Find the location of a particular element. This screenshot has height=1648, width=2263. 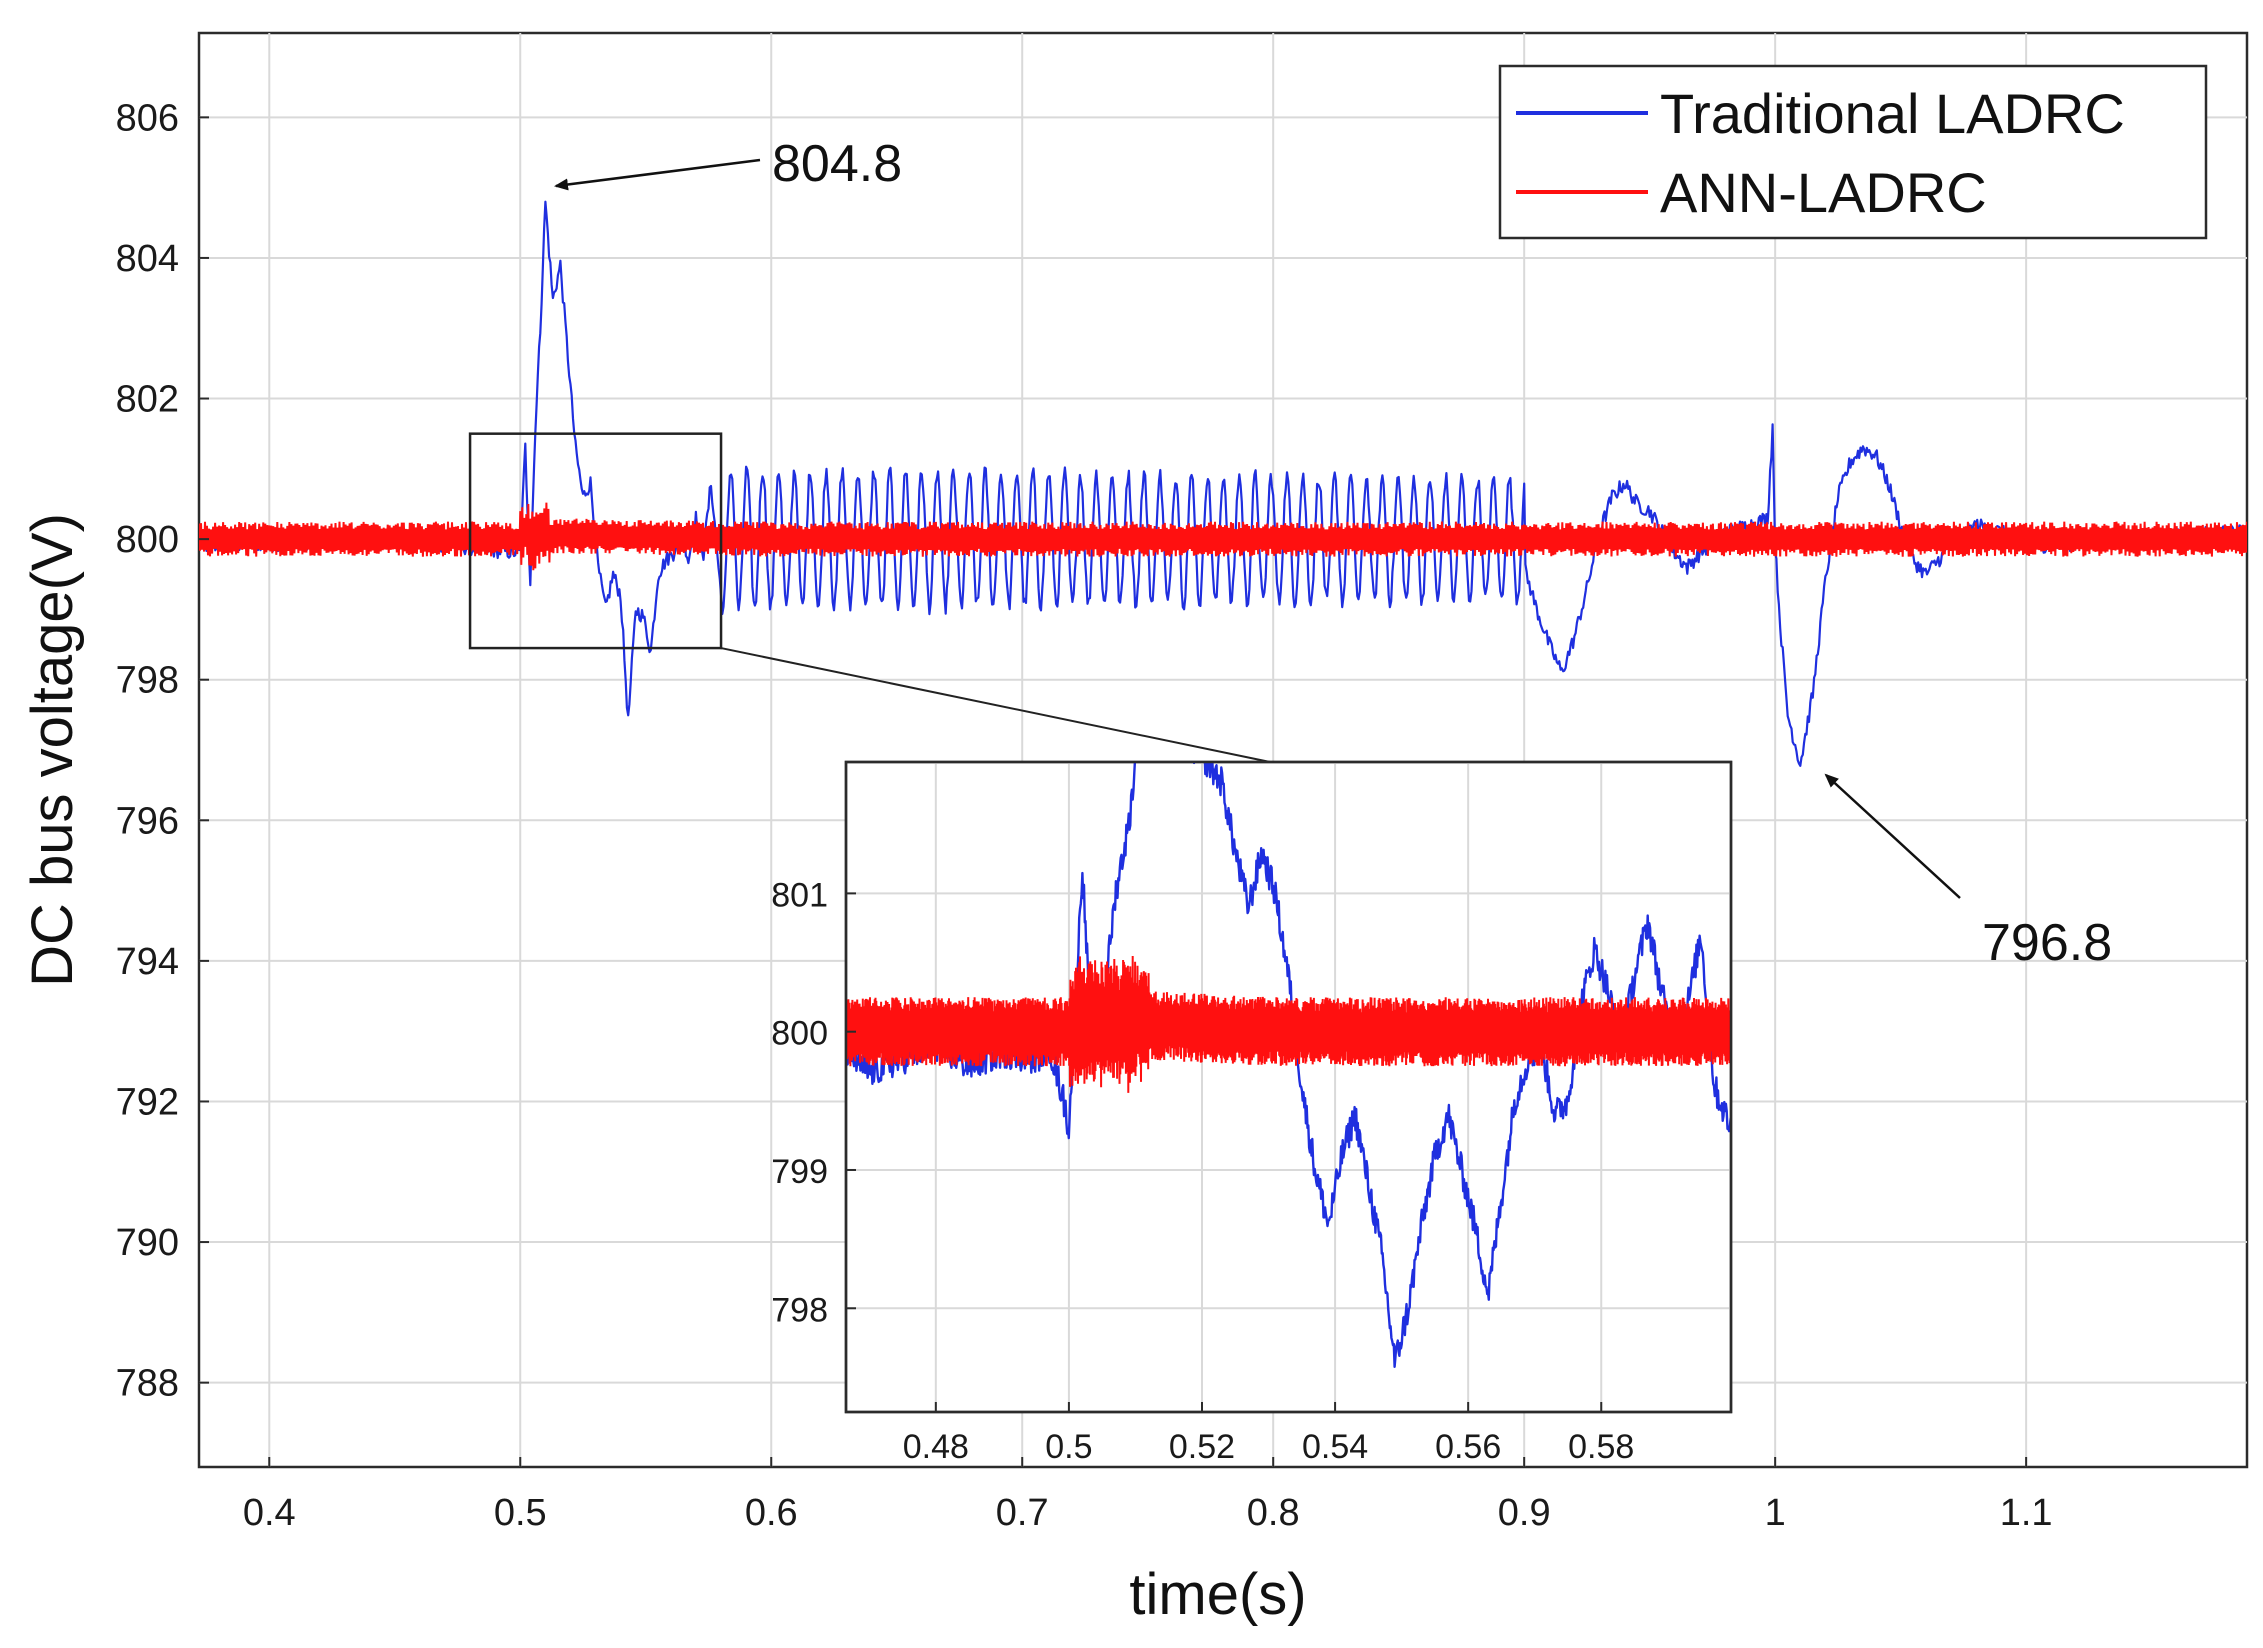

inset-x-tick-label: 0.52 is located at coordinates (1202, 1447).